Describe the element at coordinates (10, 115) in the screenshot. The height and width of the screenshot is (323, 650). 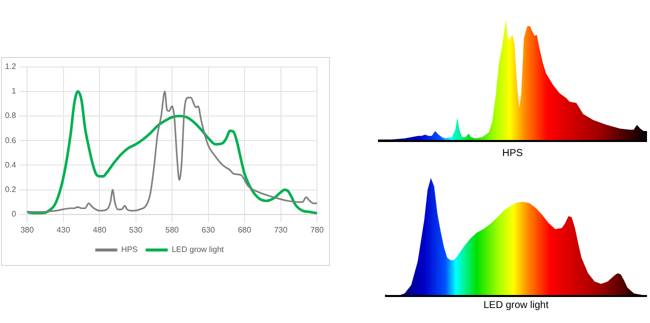
I see `y-tick-label: 0.8` at that location.